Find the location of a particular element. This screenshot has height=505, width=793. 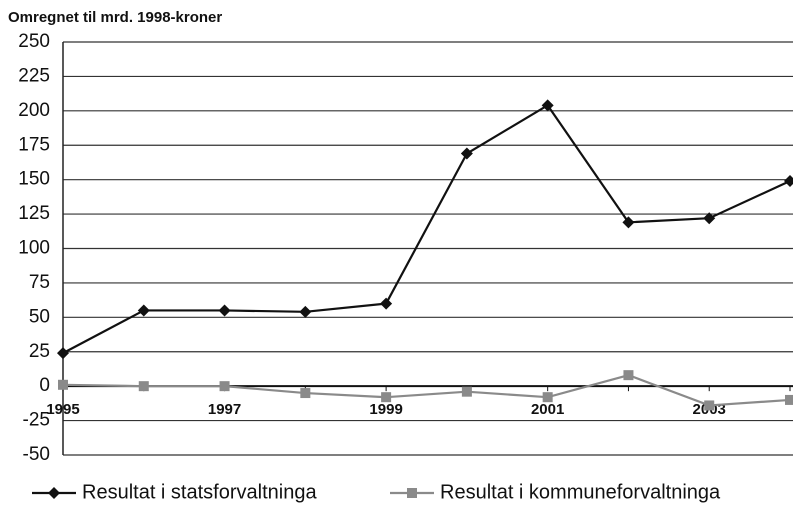

y-tick-label: 125 is located at coordinates (34, 213).